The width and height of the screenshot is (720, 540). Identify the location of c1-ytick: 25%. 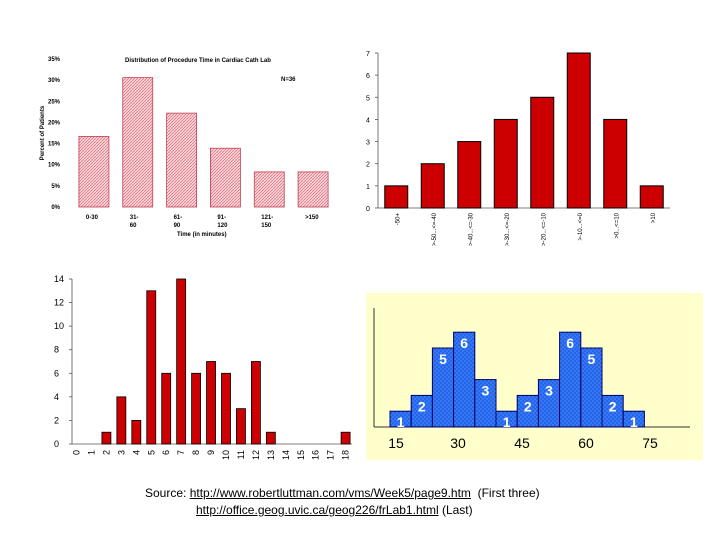
(54, 102).